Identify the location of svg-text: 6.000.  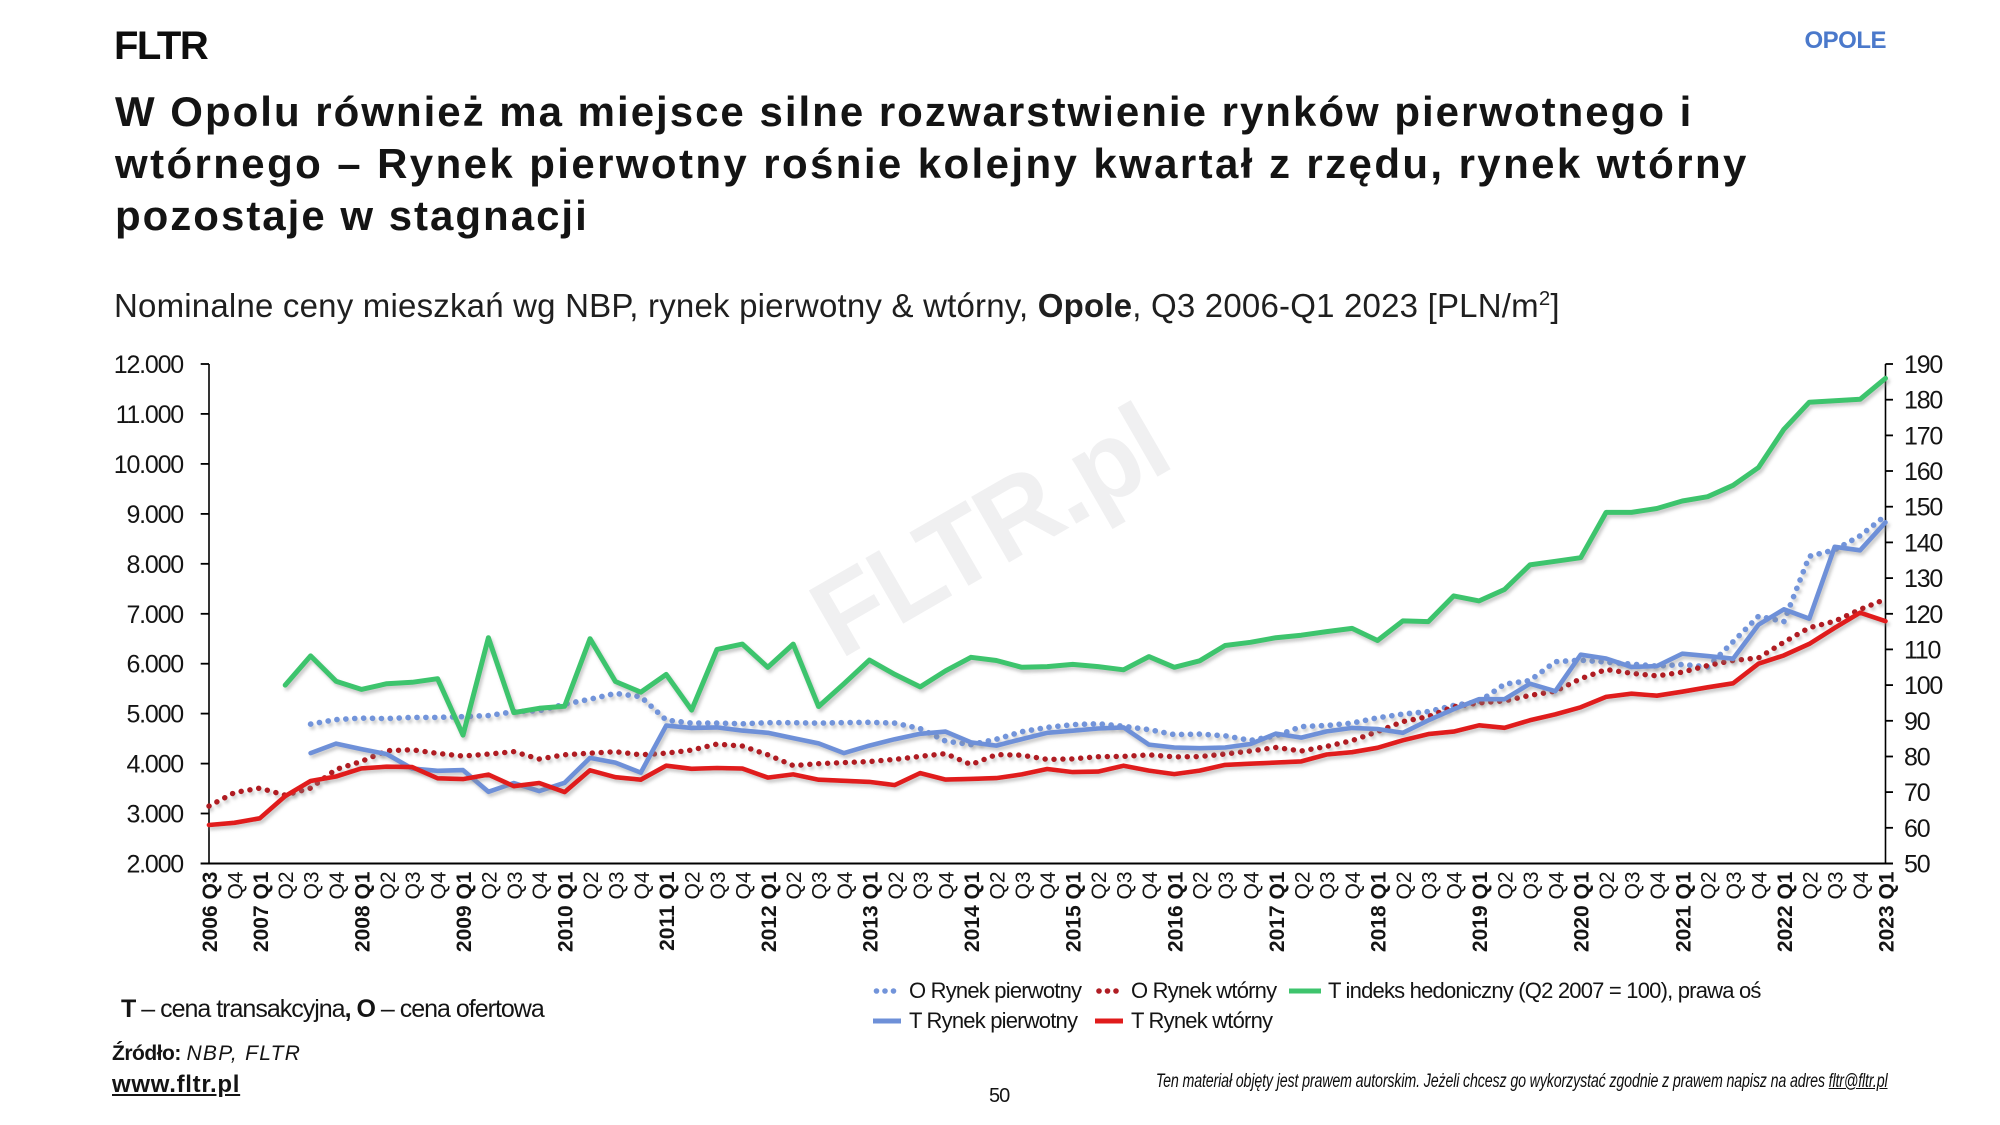
(154, 665).